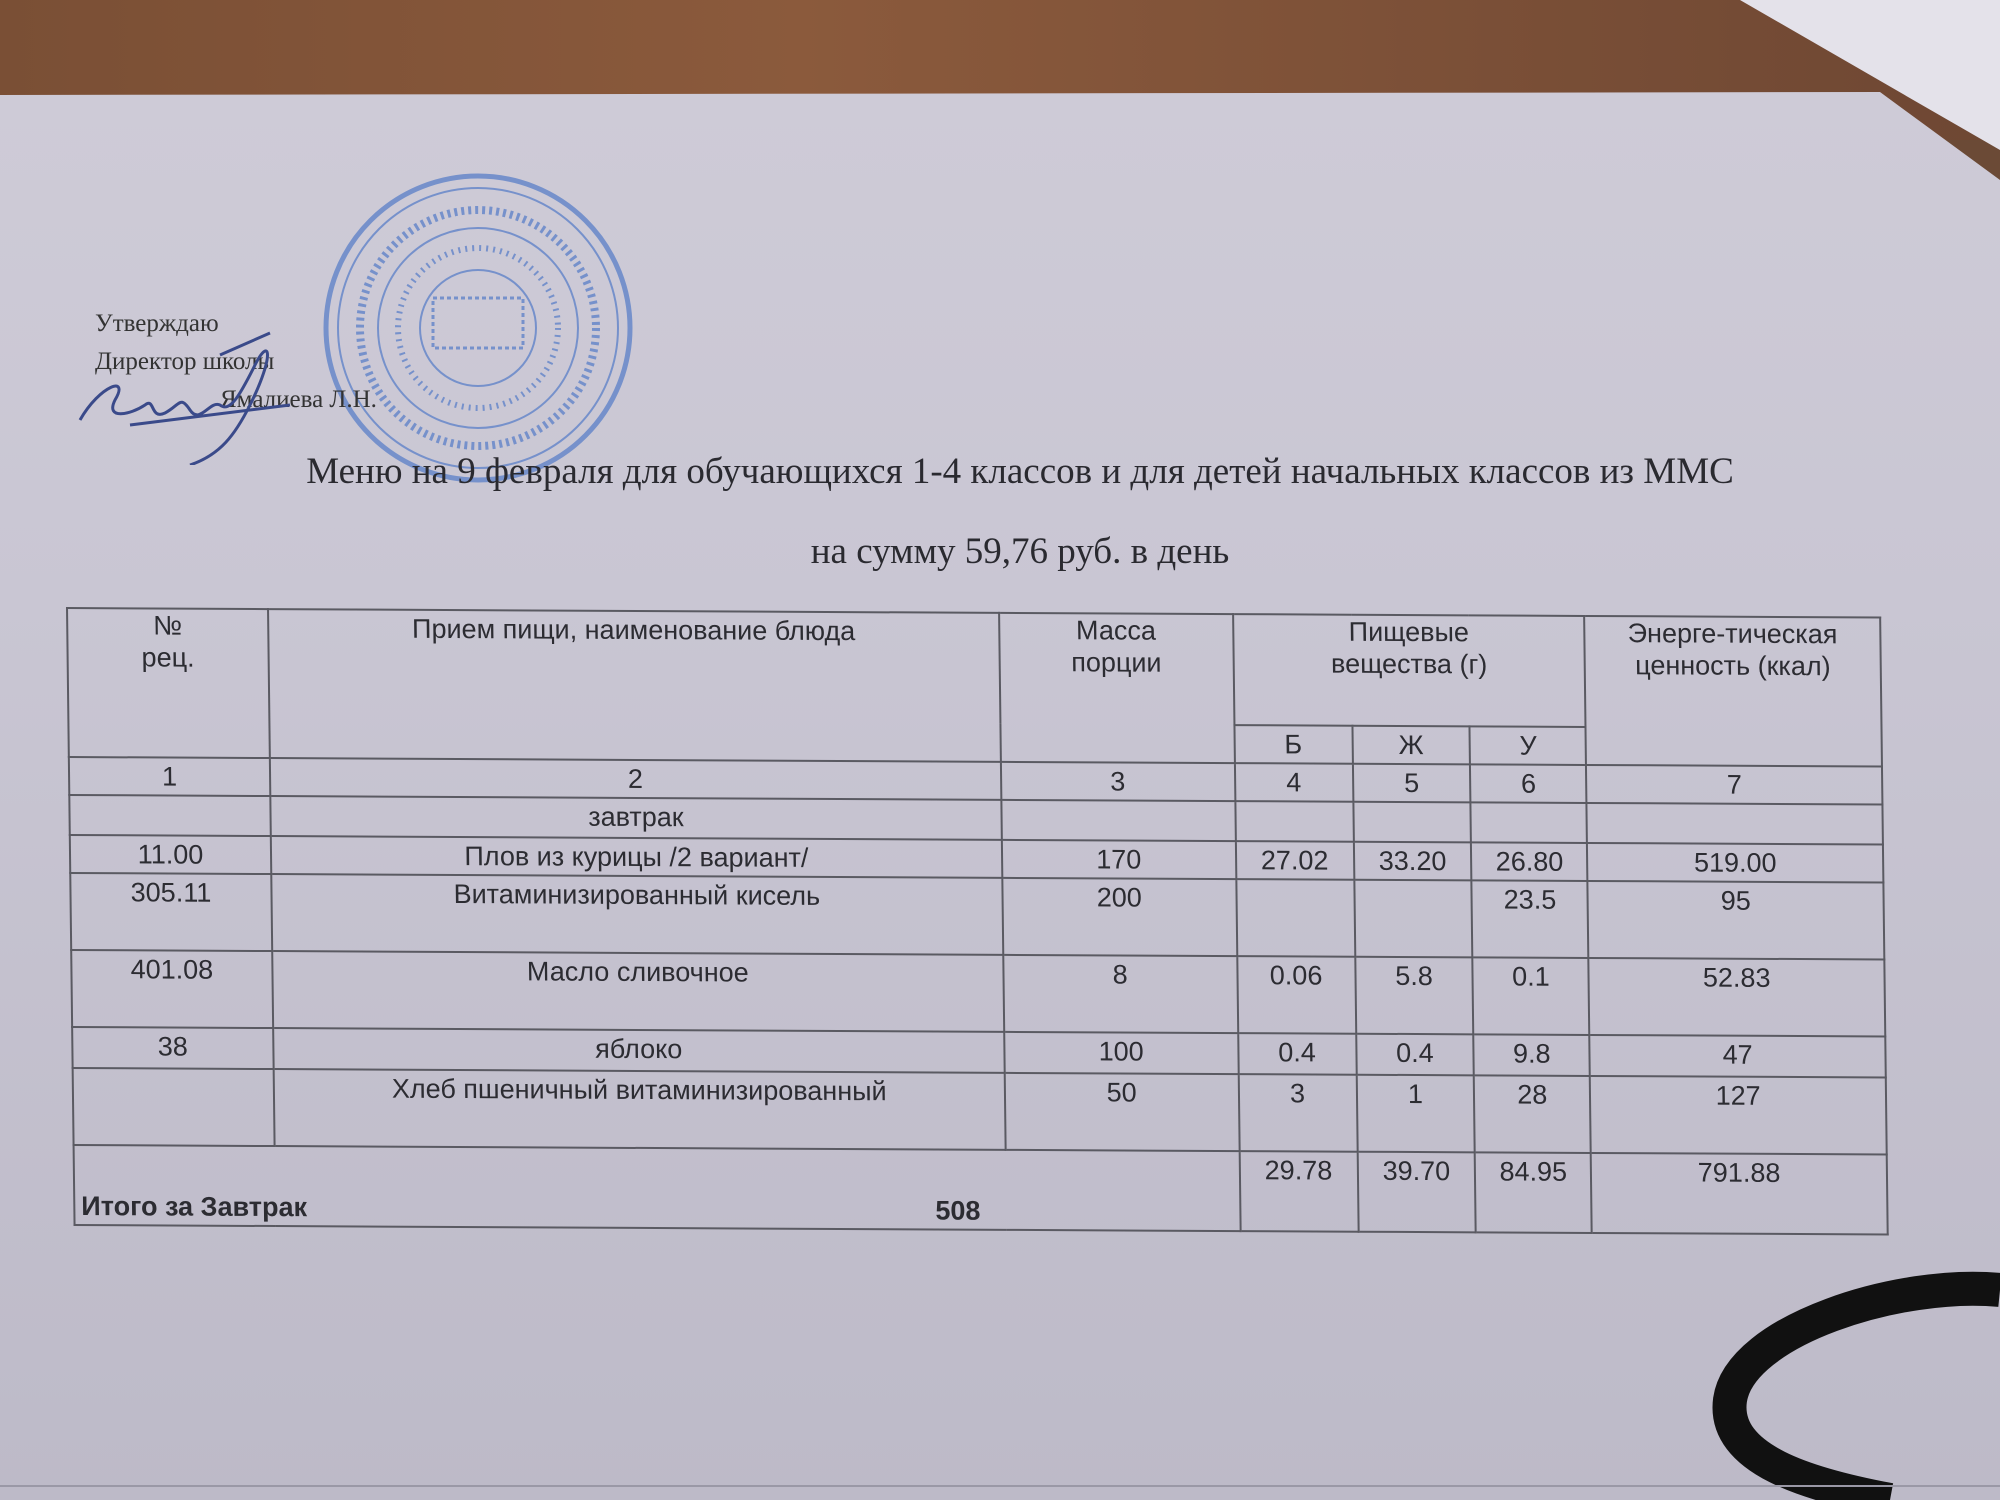  Describe the element at coordinates (168, 683) in the screenshot. I see `header-num: № рец.` at that location.